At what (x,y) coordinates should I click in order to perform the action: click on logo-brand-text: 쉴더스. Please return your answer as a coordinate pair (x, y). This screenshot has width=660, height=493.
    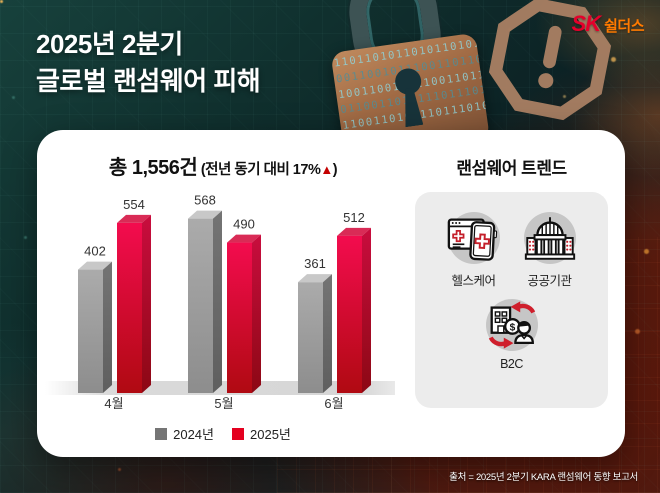
    Looking at the image, I should click on (624, 26).